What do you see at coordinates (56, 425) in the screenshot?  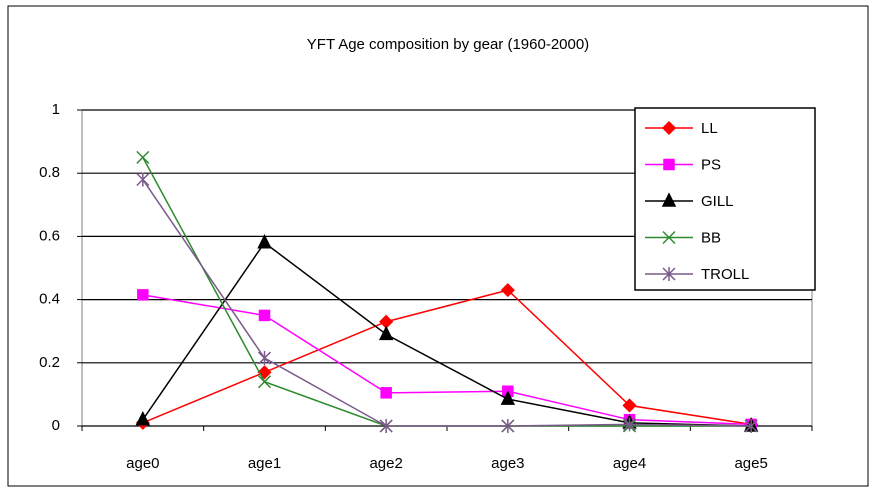 I see `y-tick-label: 0` at bounding box center [56, 425].